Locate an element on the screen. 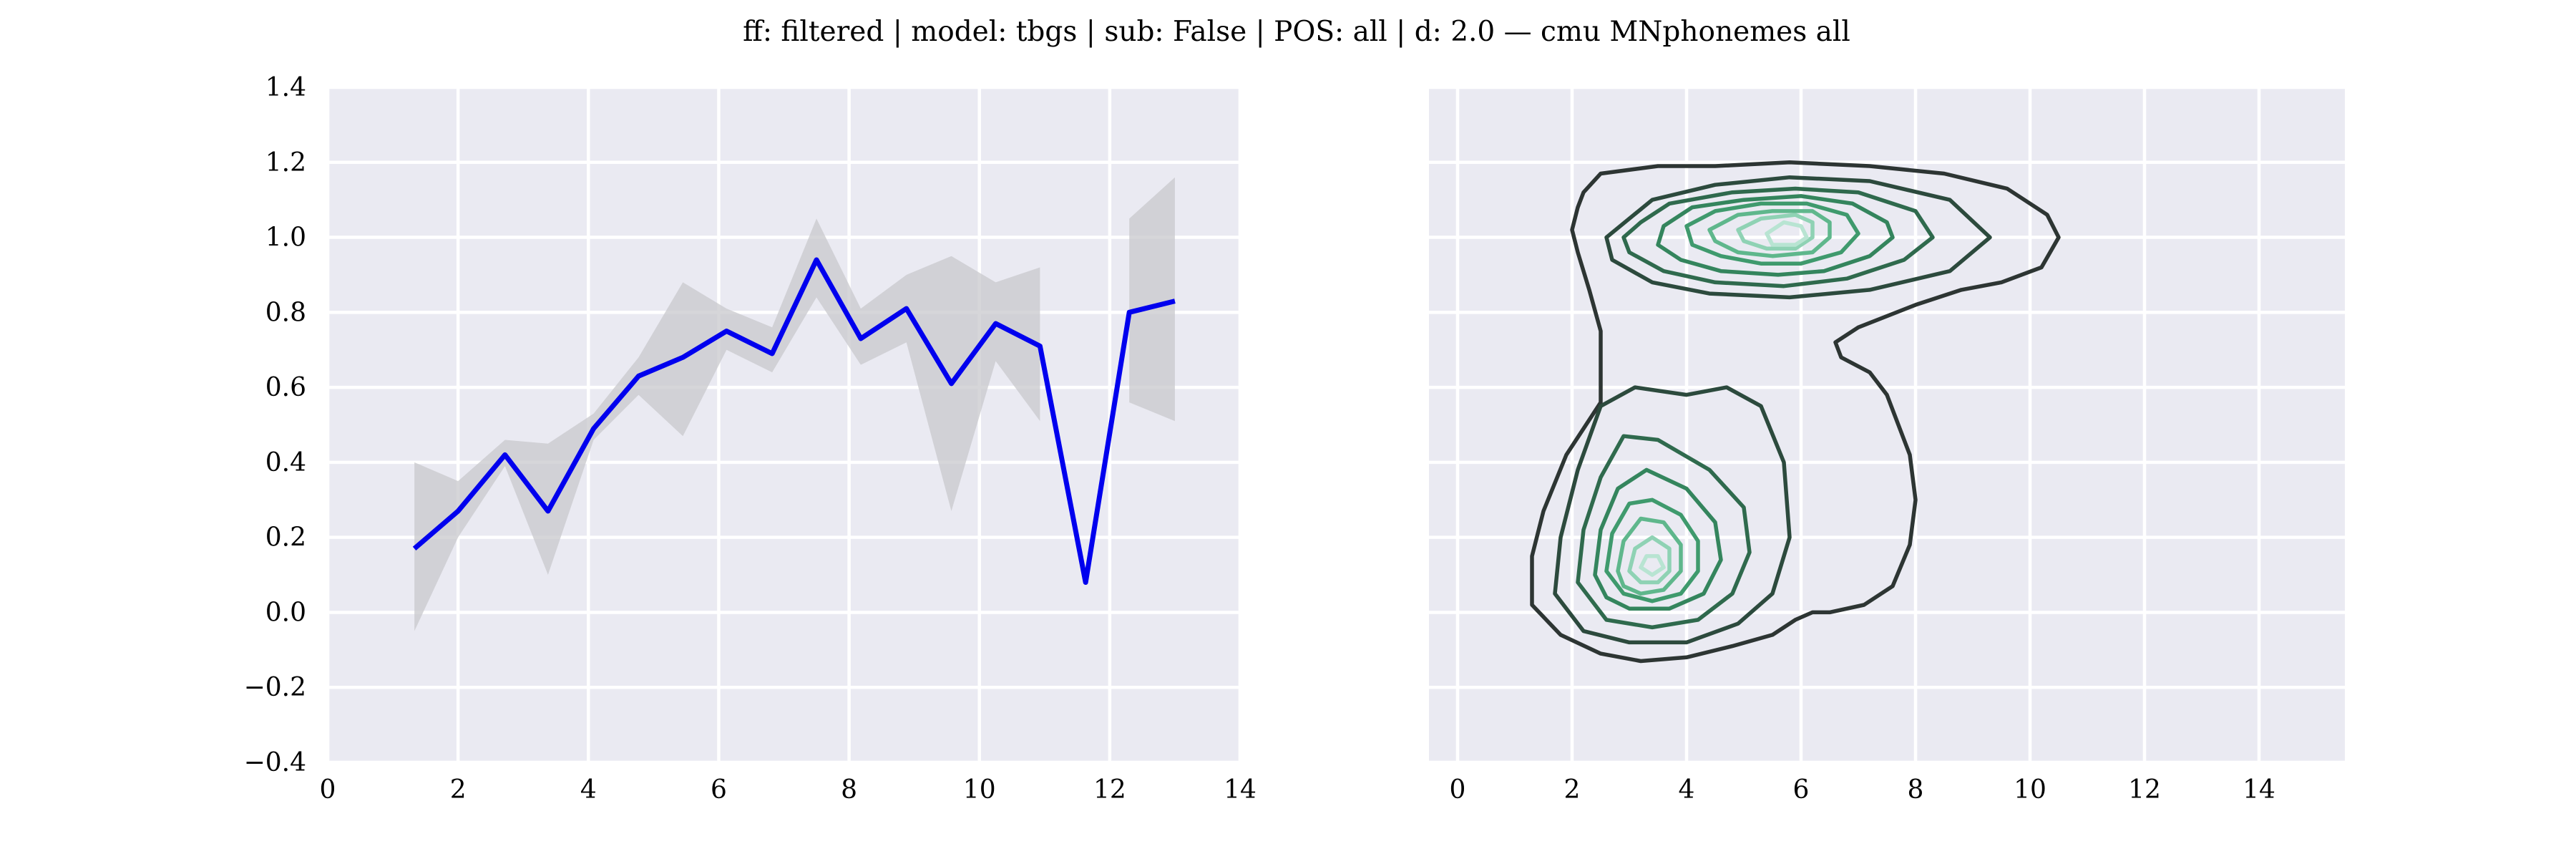  y-tick-label: 0.8 is located at coordinates (285, 312).